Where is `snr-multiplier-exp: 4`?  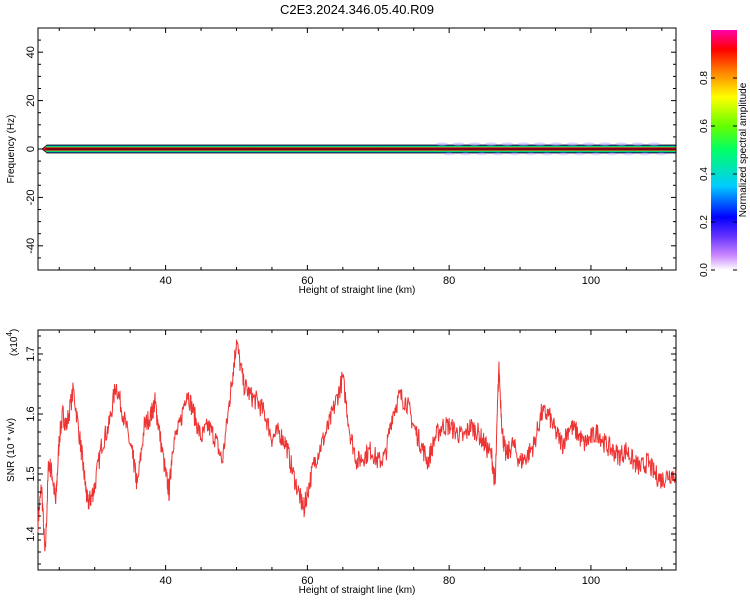
snr-multiplier-exp: 4 is located at coordinates (9, 334).